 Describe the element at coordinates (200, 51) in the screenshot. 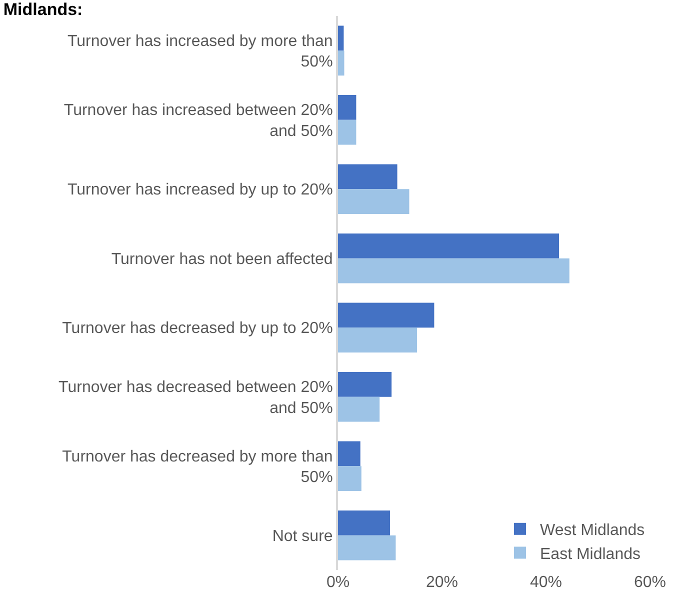

I see `y-tick-label: Turnover has increased by more than 50%` at that location.